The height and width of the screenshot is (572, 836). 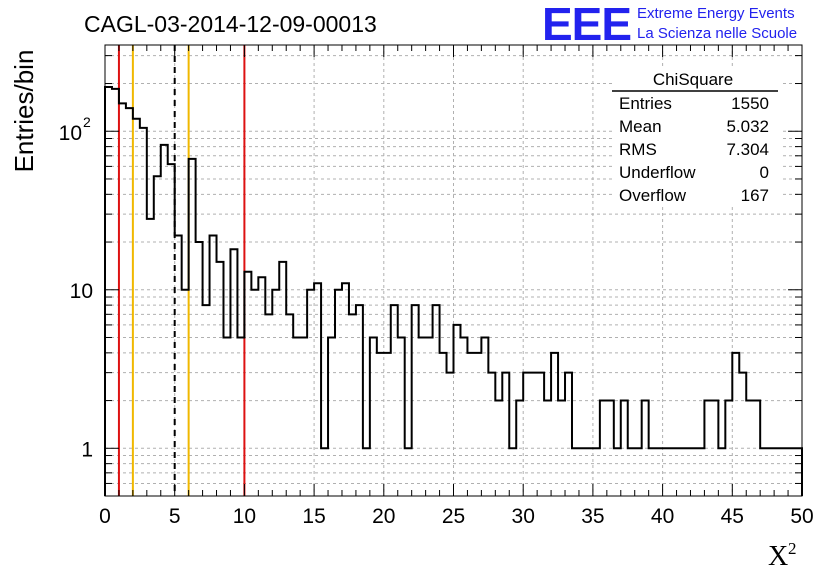 What do you see at coordinates (87, 449) in the screenshot?
I see `y-tick-label-1: 1` at bounding box center [87, 449].